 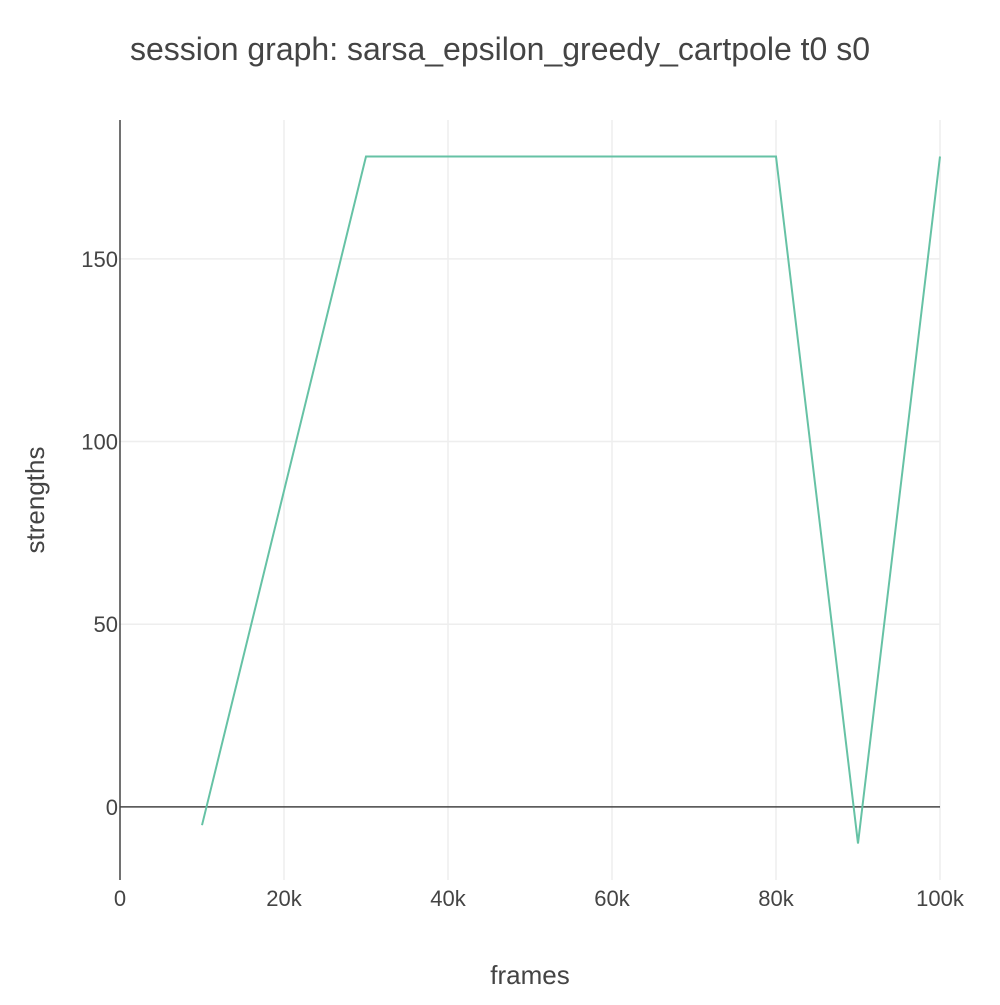 I want to click on x-tick-label: 100k, so click(x=940, y=898).